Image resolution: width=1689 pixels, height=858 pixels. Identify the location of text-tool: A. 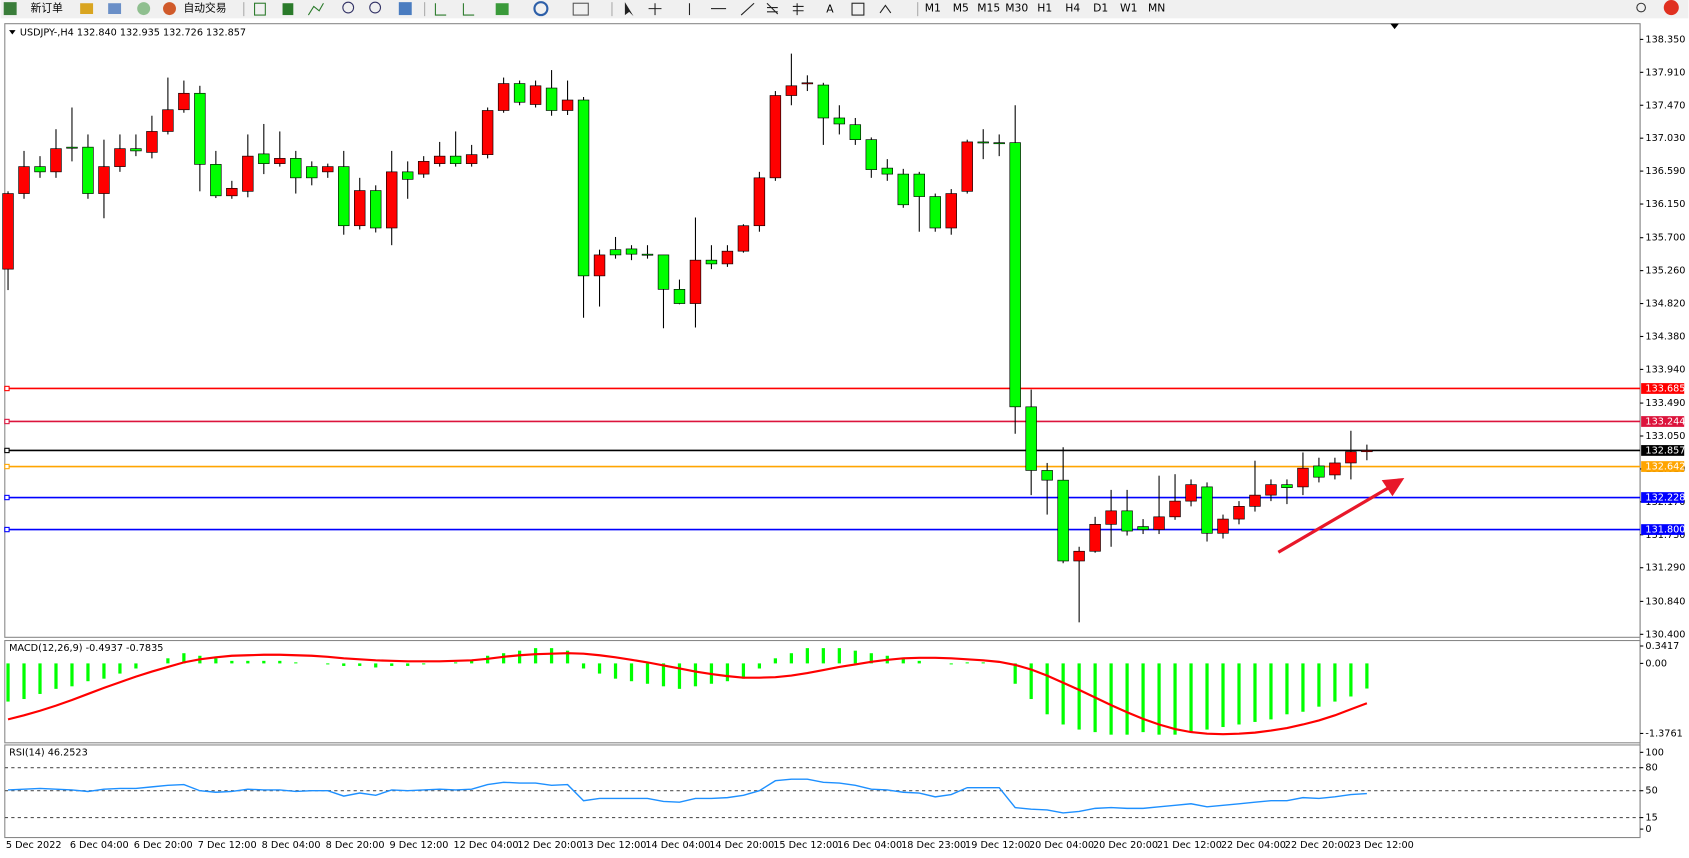
(830, 9).